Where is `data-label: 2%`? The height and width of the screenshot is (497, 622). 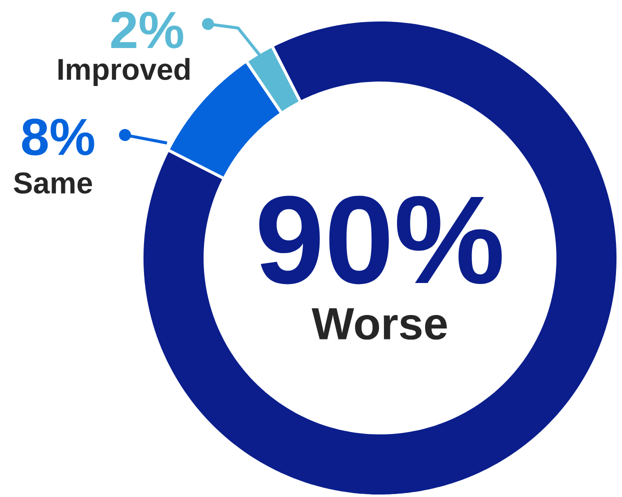
data-label: 2% is located at coordinates (147, 30).